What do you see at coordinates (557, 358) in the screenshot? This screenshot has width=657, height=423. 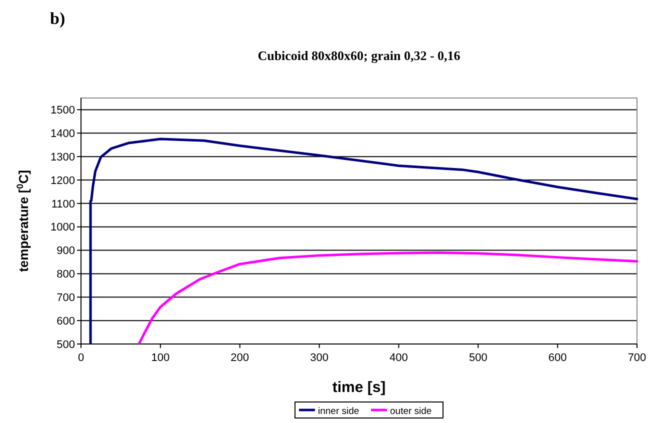 I see `x-tick-label: 600` at bounding box center [557, 358].